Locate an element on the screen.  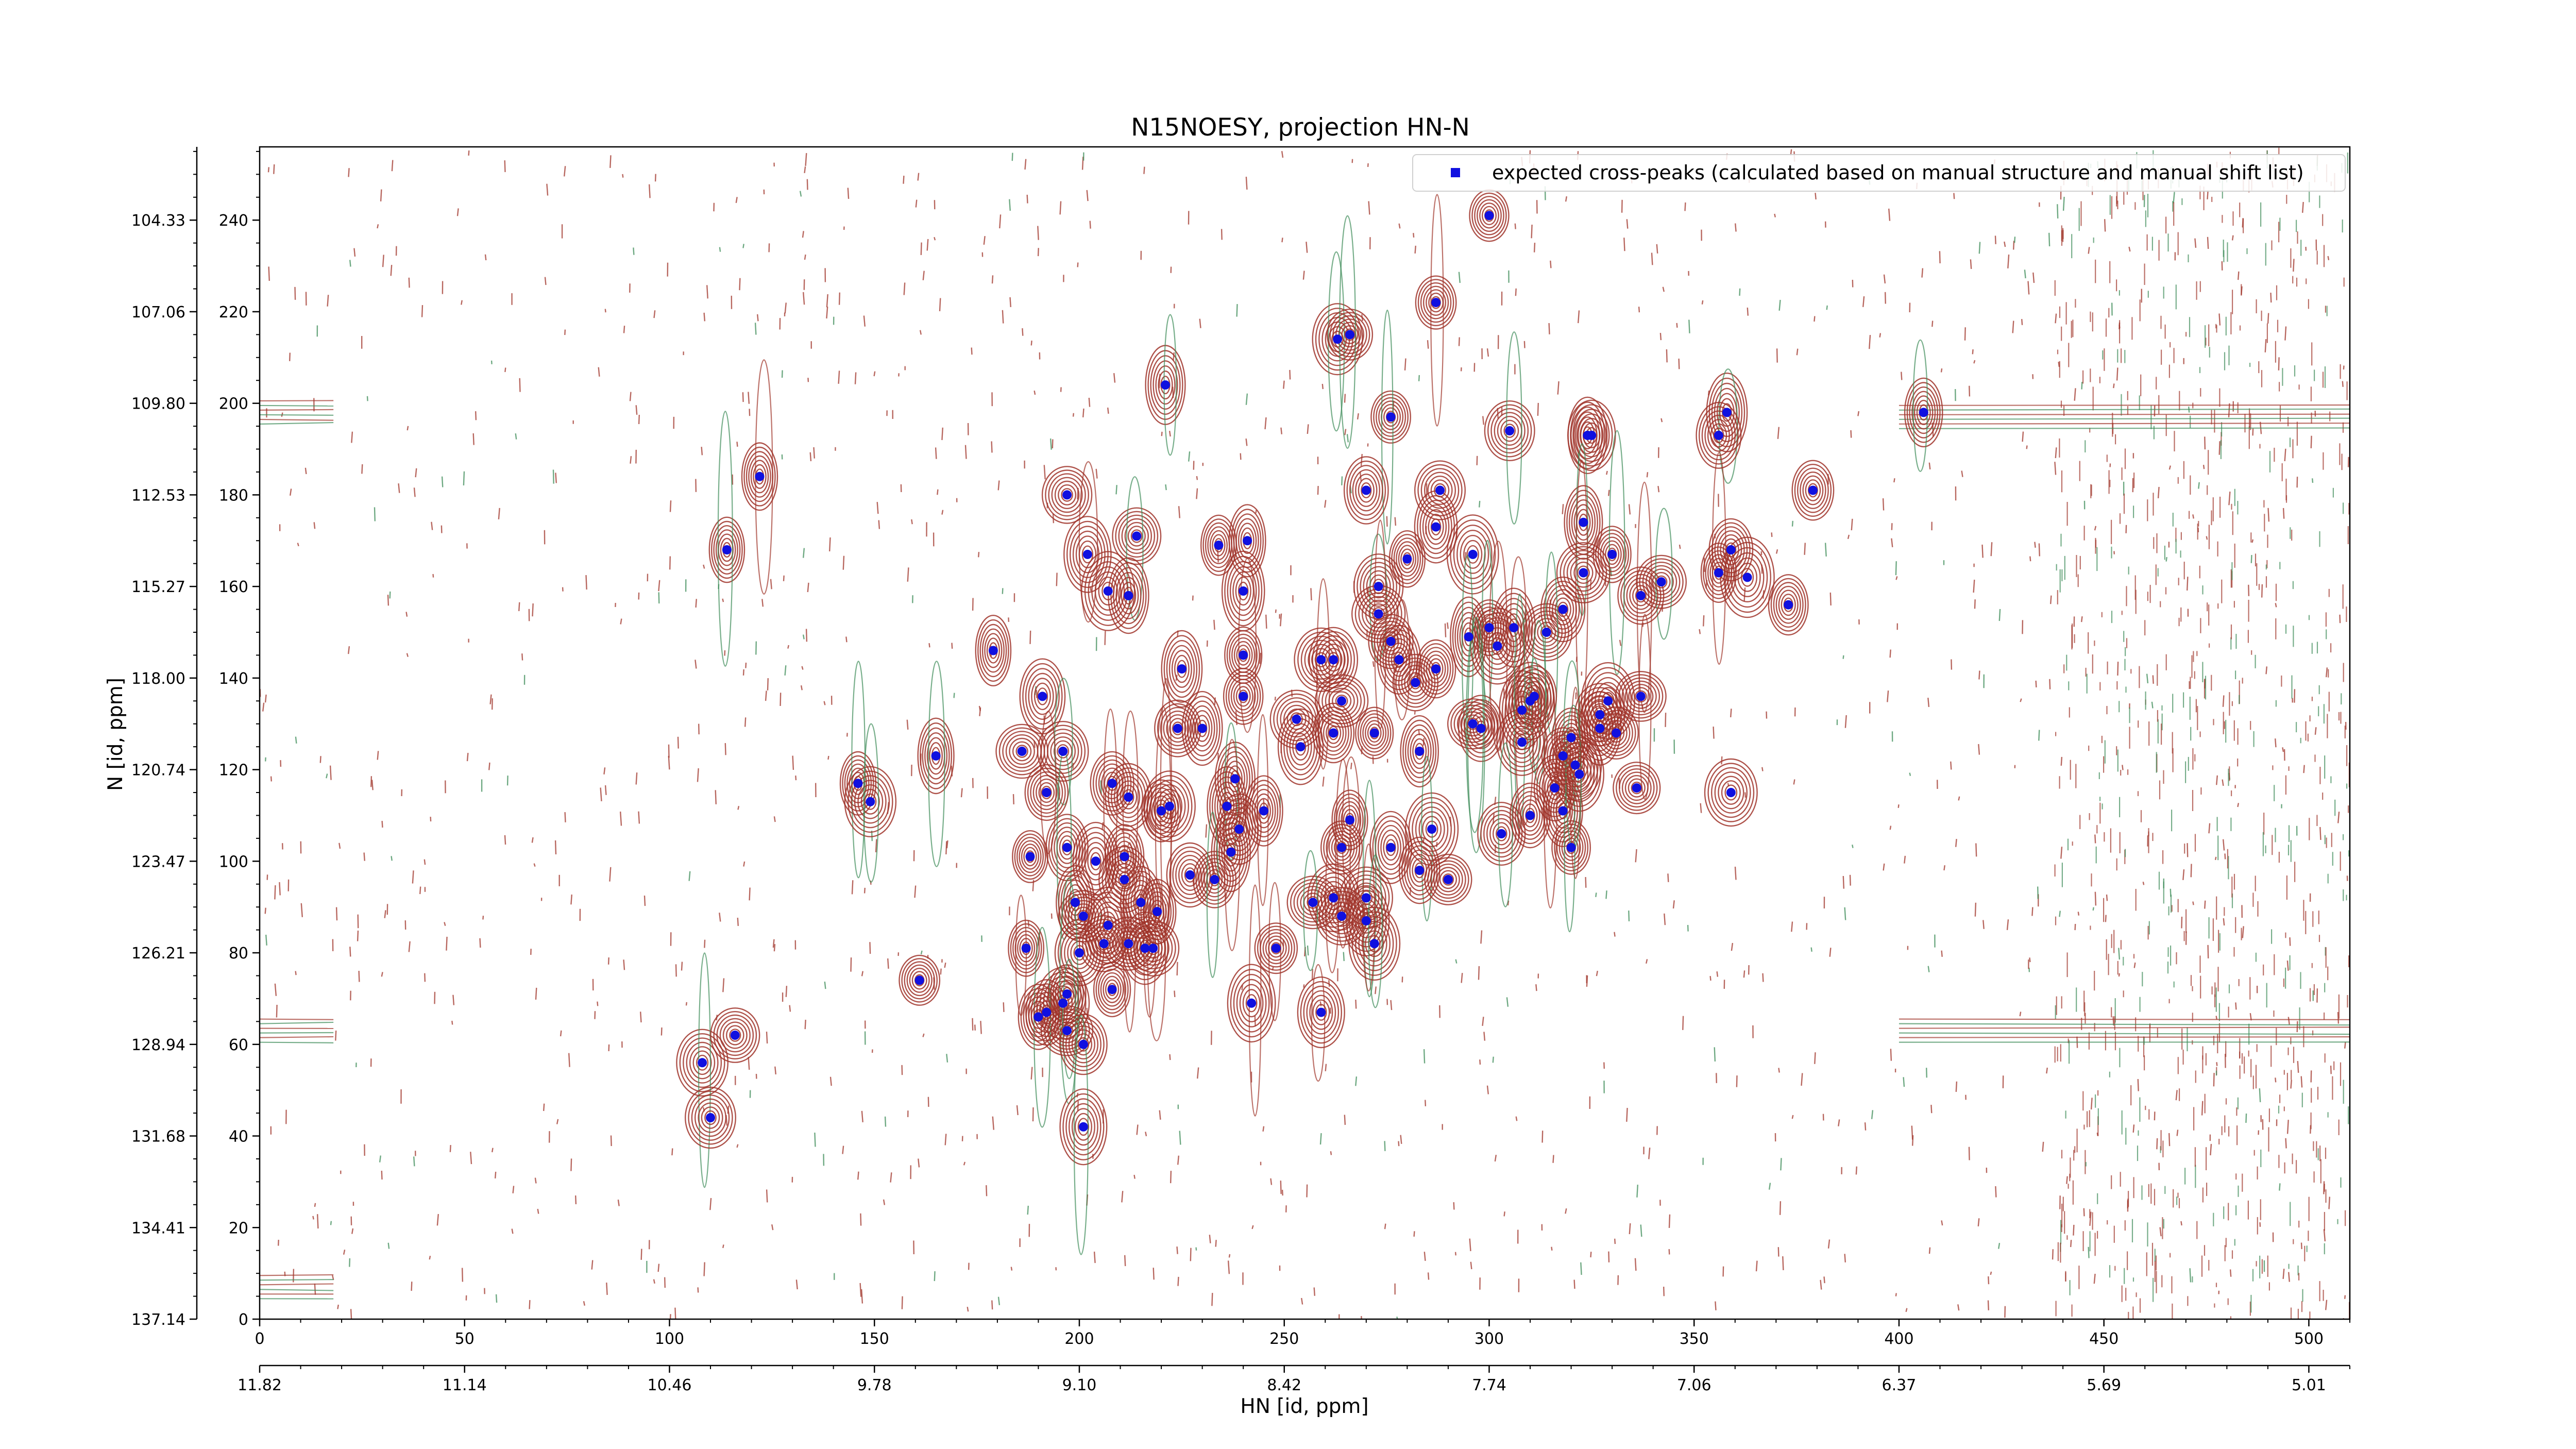
y-axis-index: 0 20 40 60 80 100 120 140 160 180 200 220 240 is located at coordinates (239, 739).